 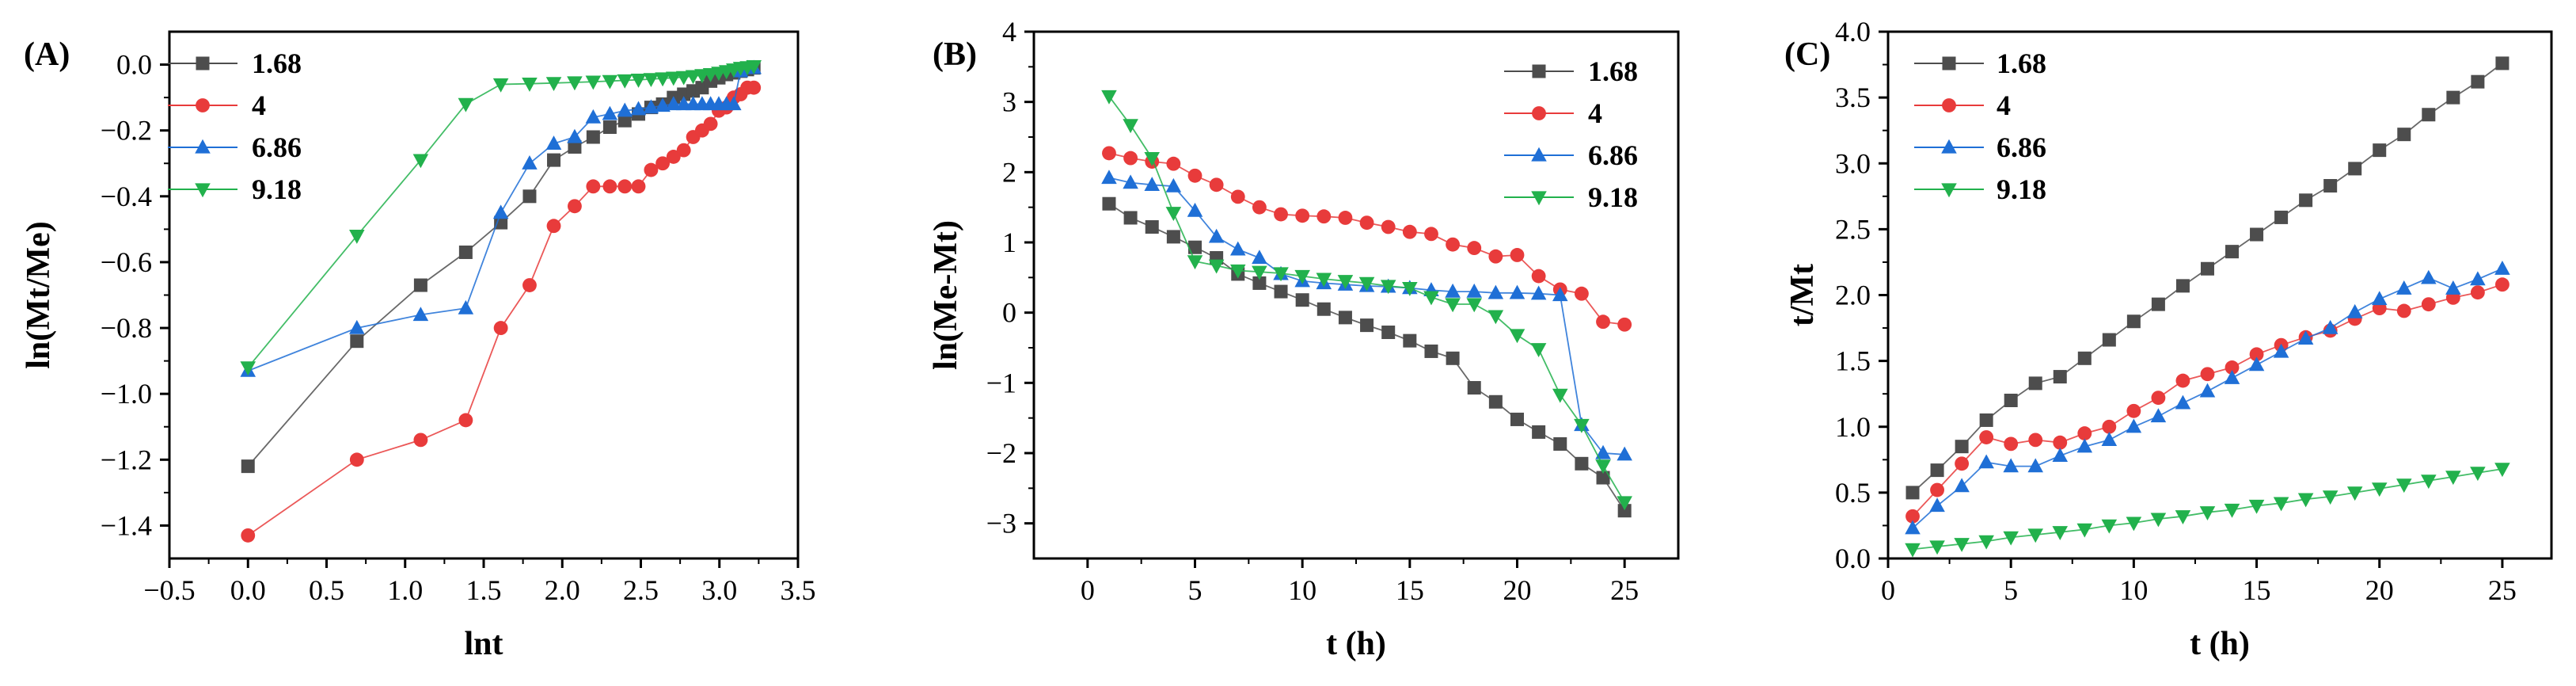 What do you see at coordinates (127, 131) in the screenshot?
I see `y-tick-label: −0.2` at bounding box center [127, 131].